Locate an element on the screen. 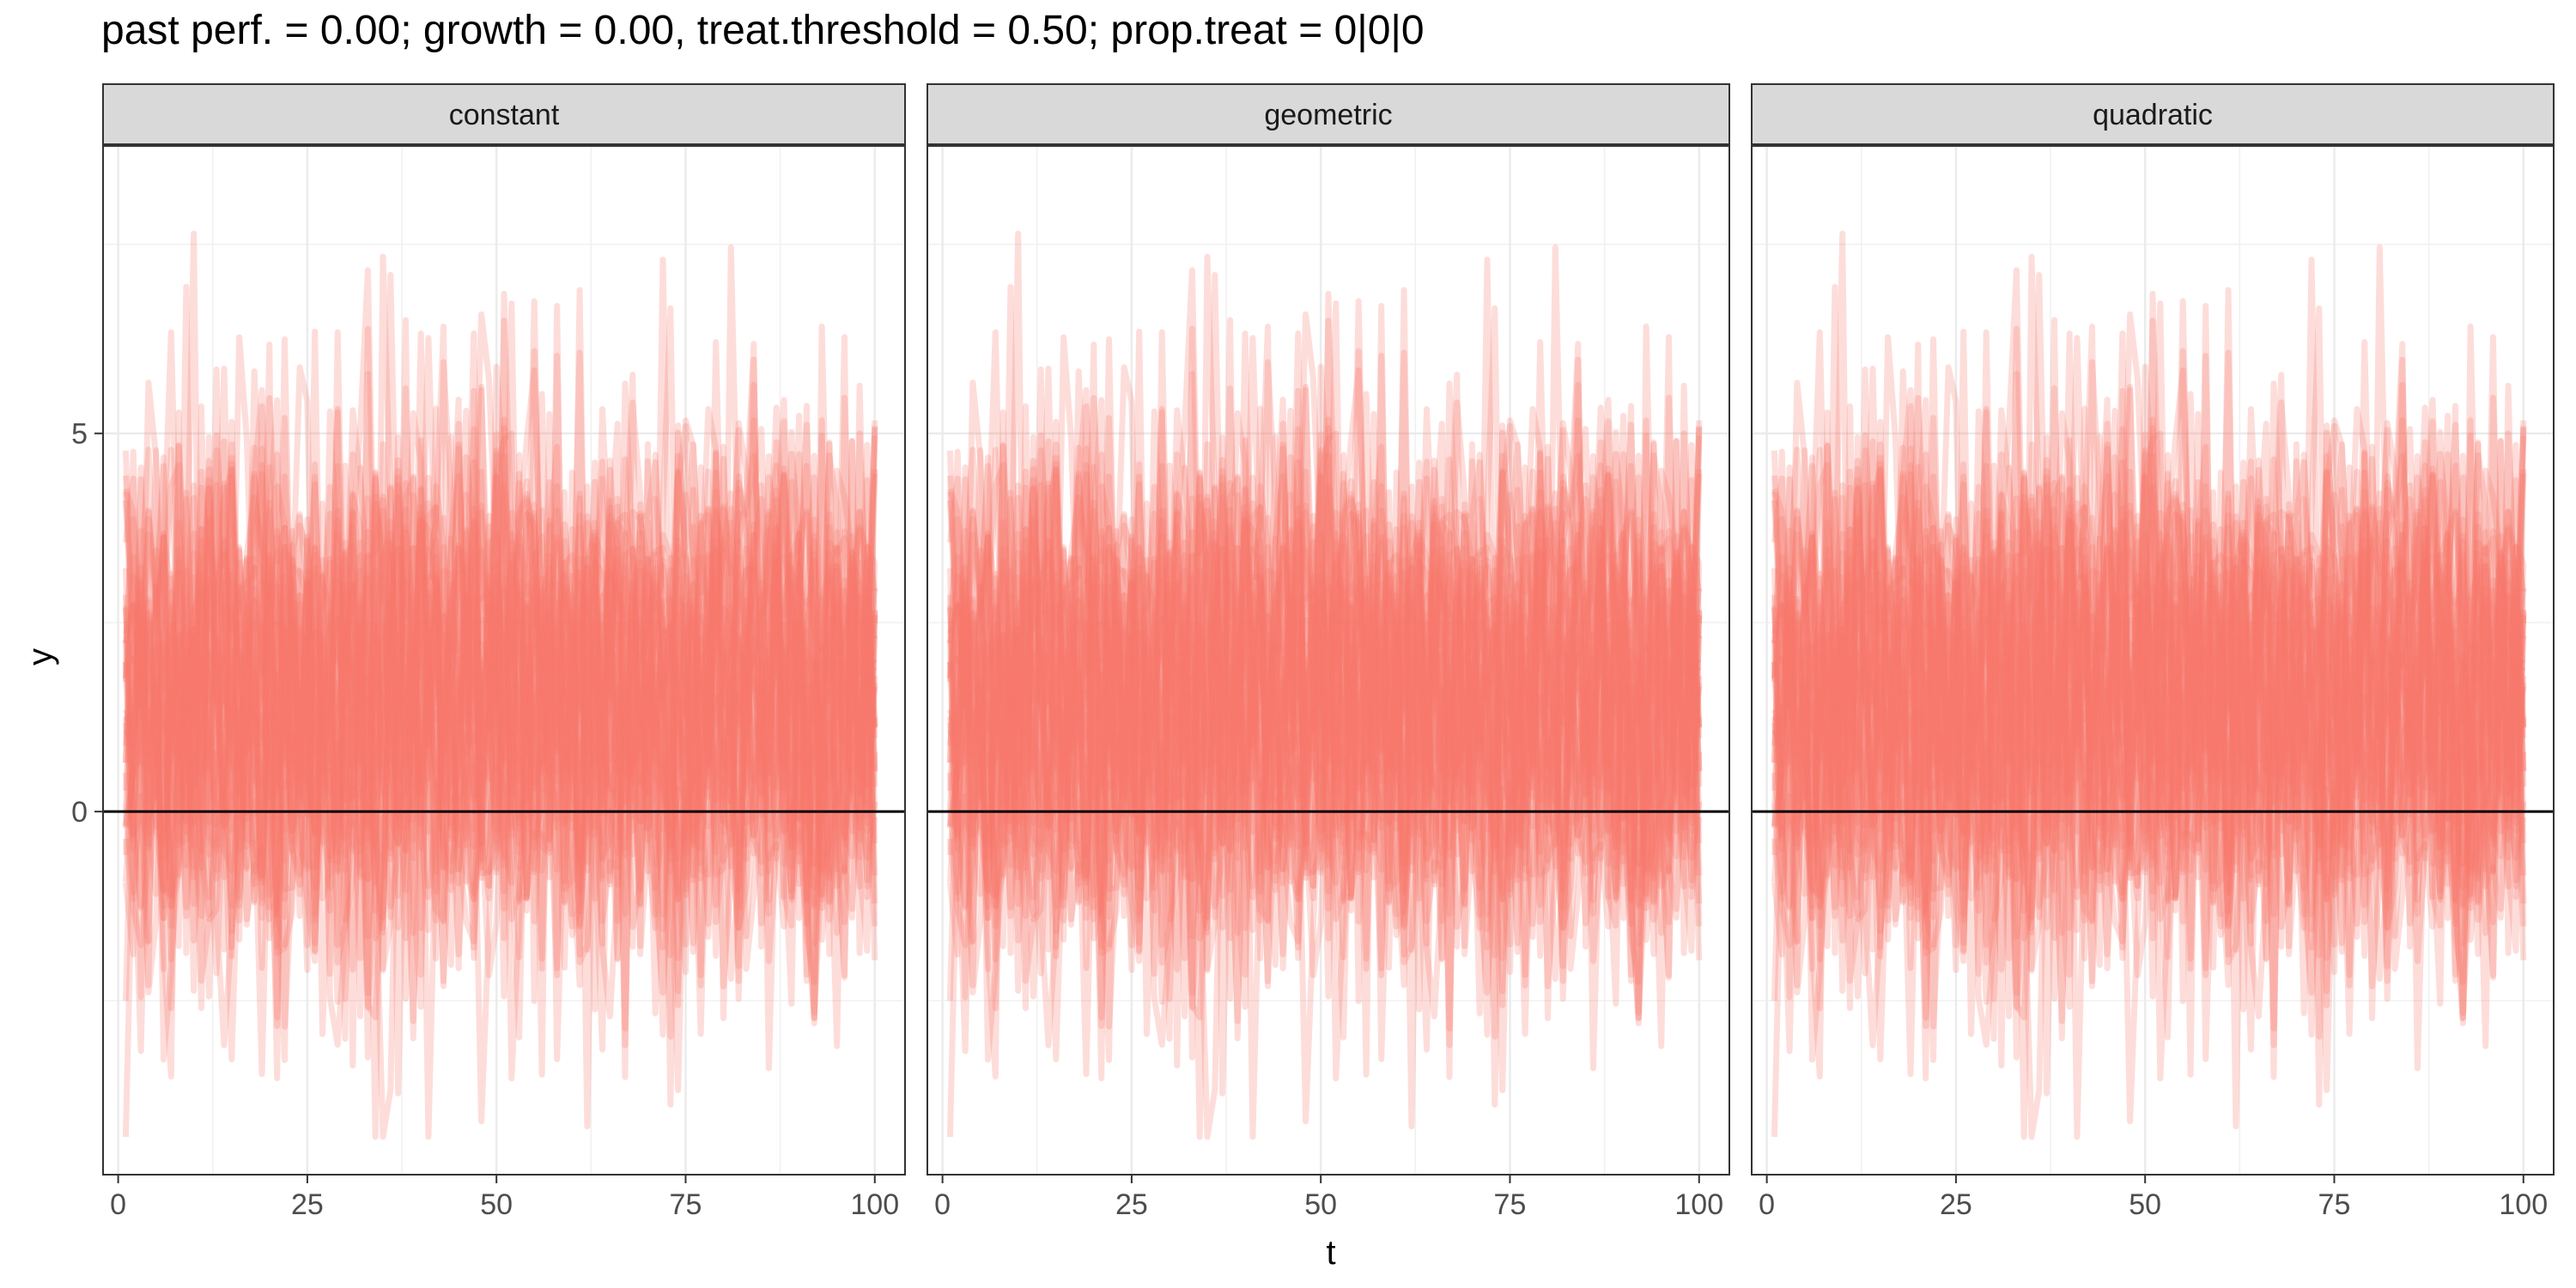 The image size is (2576, 1288). y-axis-title: y is located at coordinates (40, 656).